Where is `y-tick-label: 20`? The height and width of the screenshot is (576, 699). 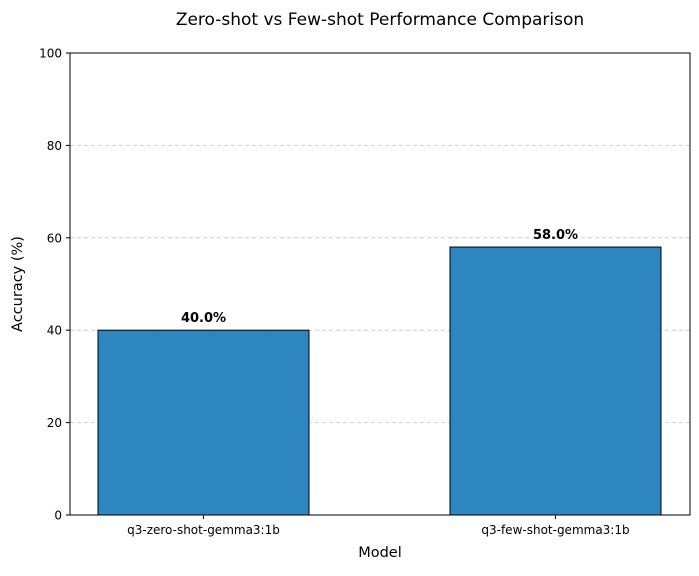
y-tick-label: 20 is located at coordinates (54, 423).